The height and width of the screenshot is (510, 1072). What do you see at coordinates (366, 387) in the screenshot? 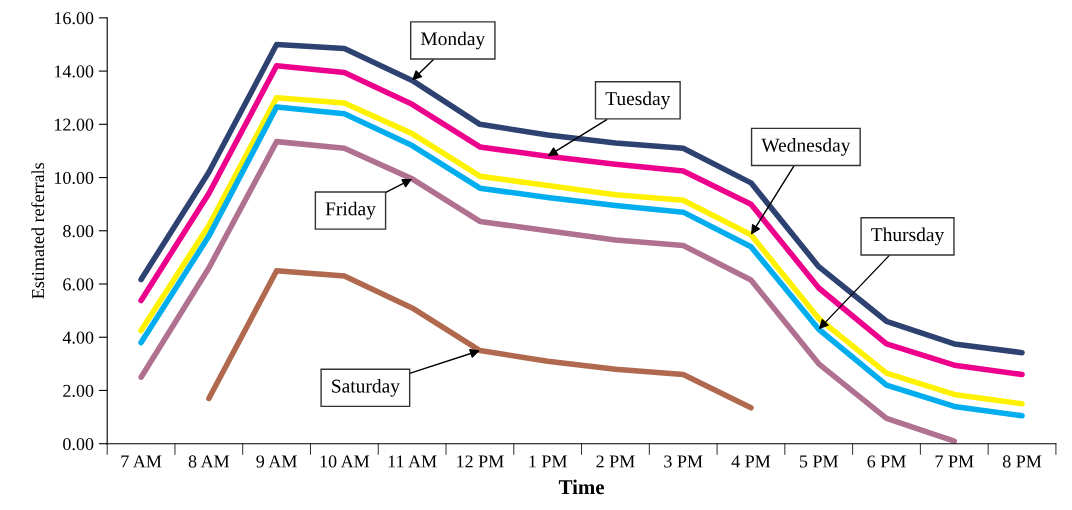
I see `annotation: Saturday` at bounding box center [366, 387].